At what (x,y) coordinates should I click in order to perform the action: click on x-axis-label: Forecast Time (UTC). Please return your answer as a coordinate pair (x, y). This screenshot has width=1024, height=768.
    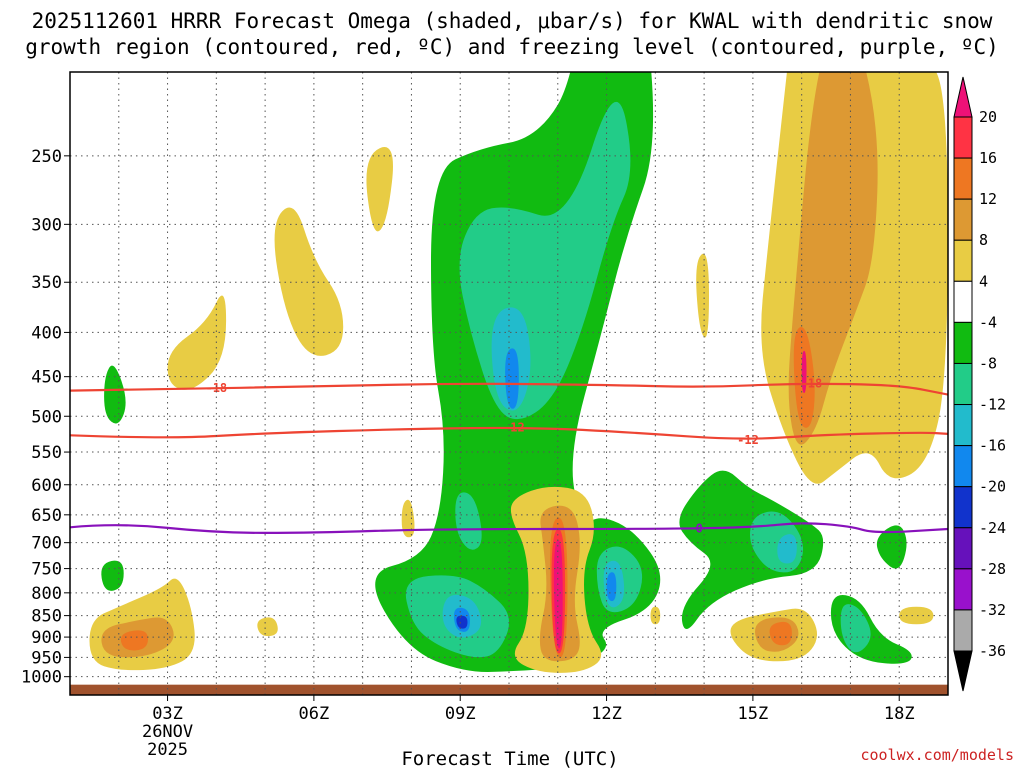
    Looking at the image, I should click on (509, 758).